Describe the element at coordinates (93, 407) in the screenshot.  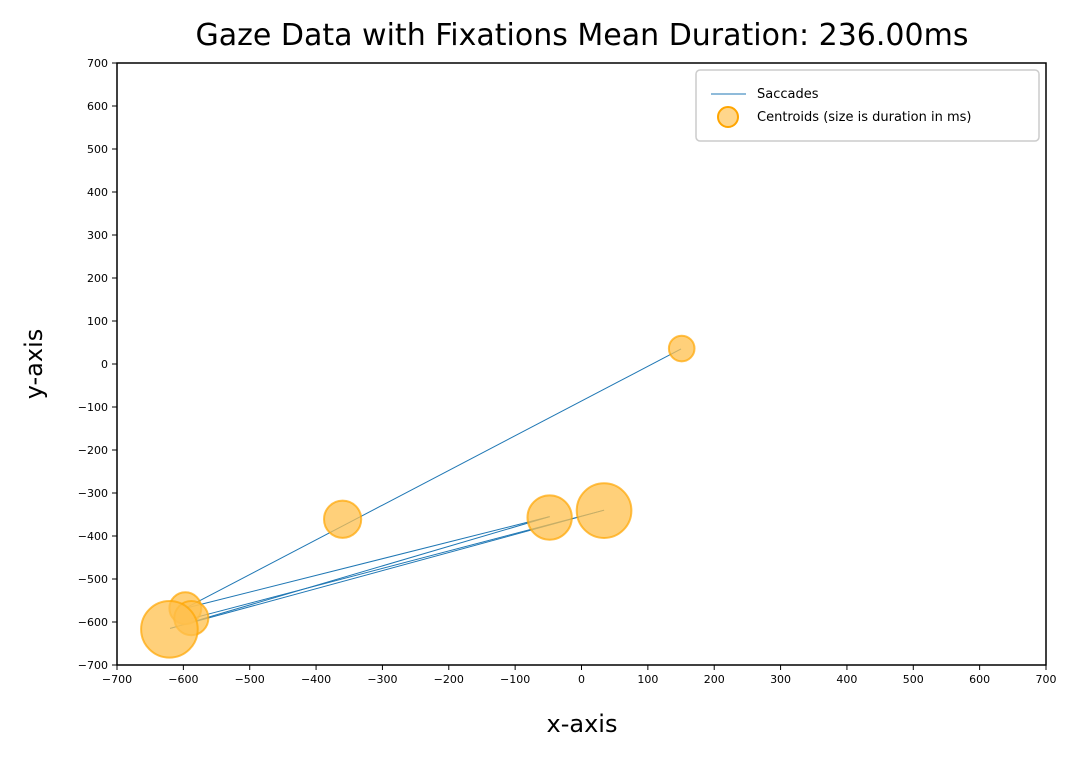
I see `y-tick-label: −100` at that location.